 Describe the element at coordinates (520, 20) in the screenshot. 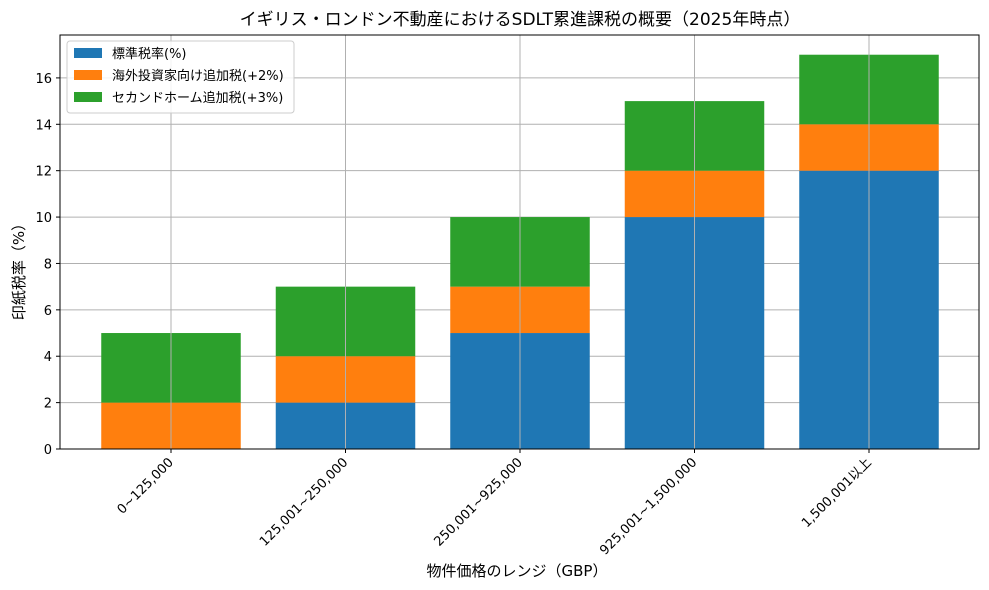

I see `chart-title: イギリス・ロンドン不動産におけるSDLT累進課税の概要（2025年時点）` at that location.